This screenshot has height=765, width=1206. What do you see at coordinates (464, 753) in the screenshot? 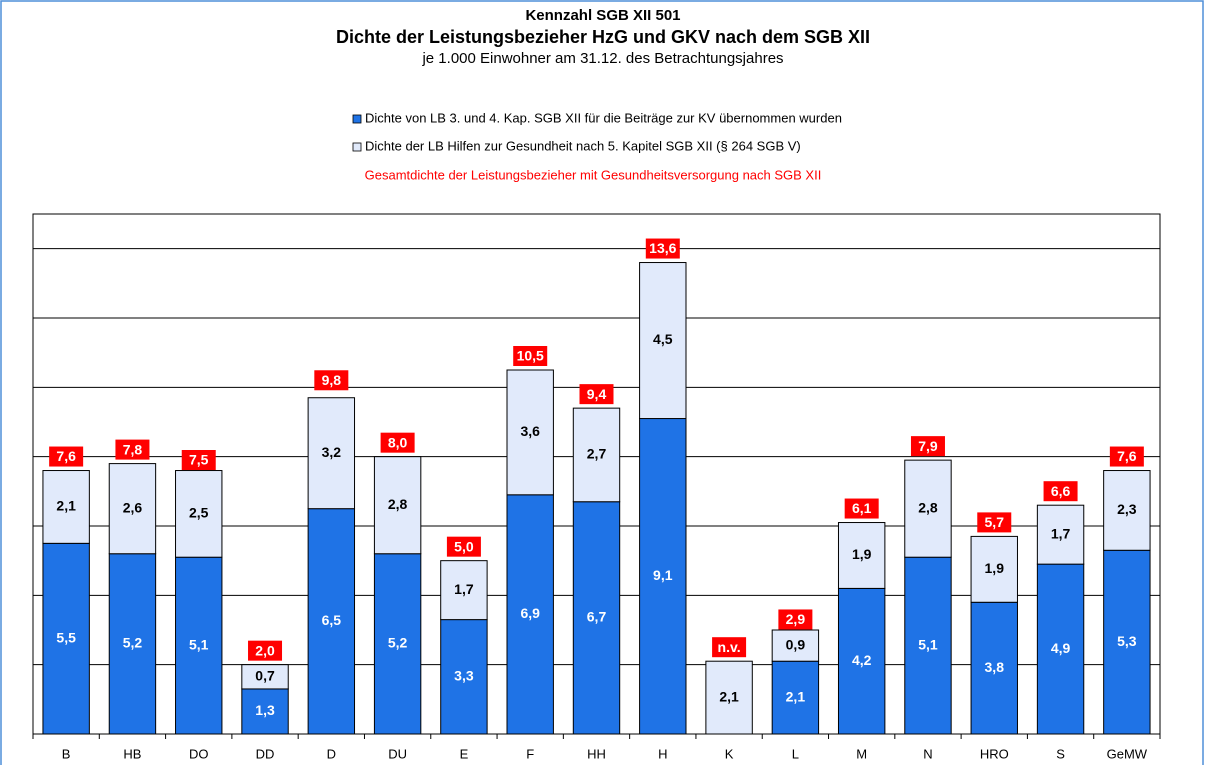
I see `x-tick-label: E` at bounding box center [464, 753].